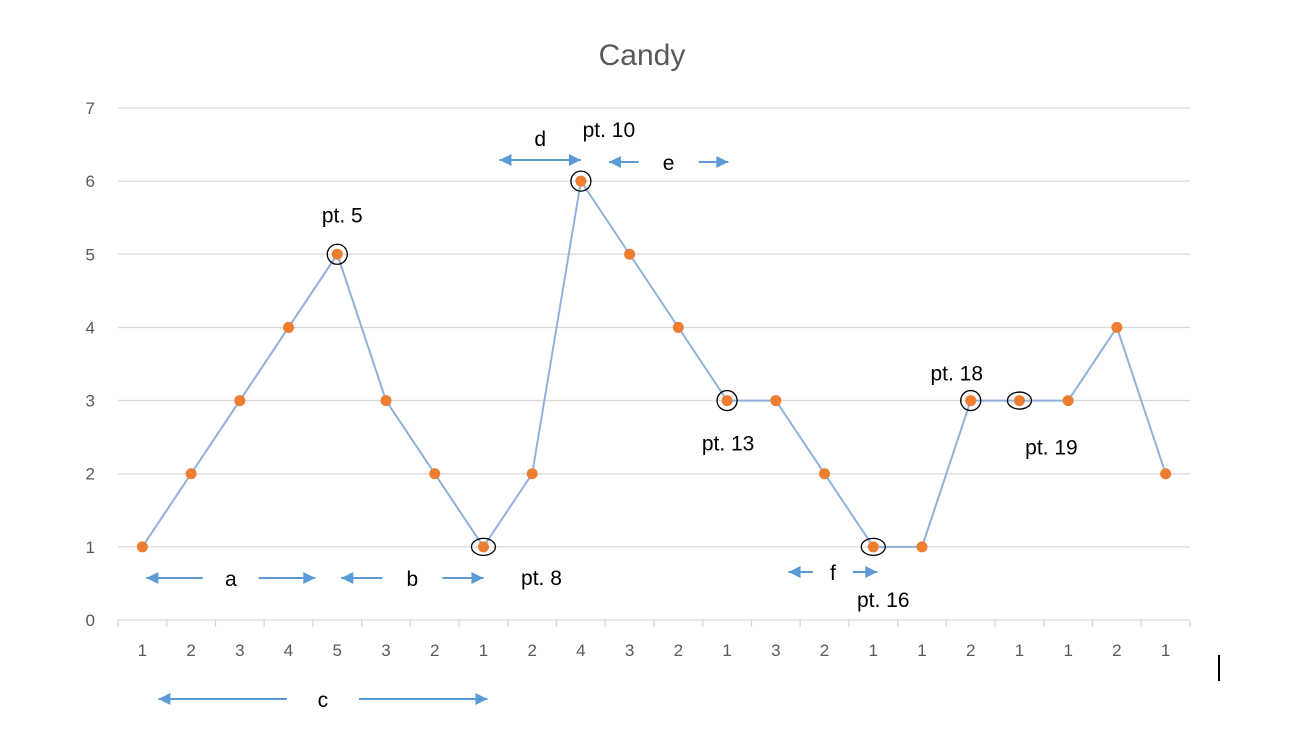 The width and height of the screenshot is (1292, 750). Describe the element at coordinates (90, 181) in the screenshot. I see `y-tick-label: 6` at that location.